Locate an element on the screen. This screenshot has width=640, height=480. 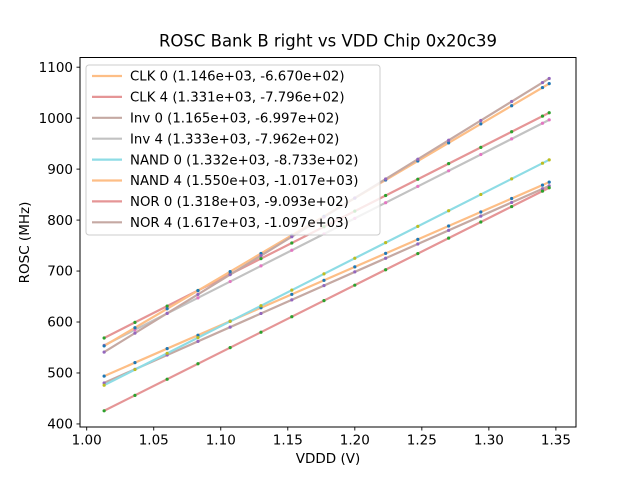
x-tick-label: 1.30 is located at coordinates (489, 441).